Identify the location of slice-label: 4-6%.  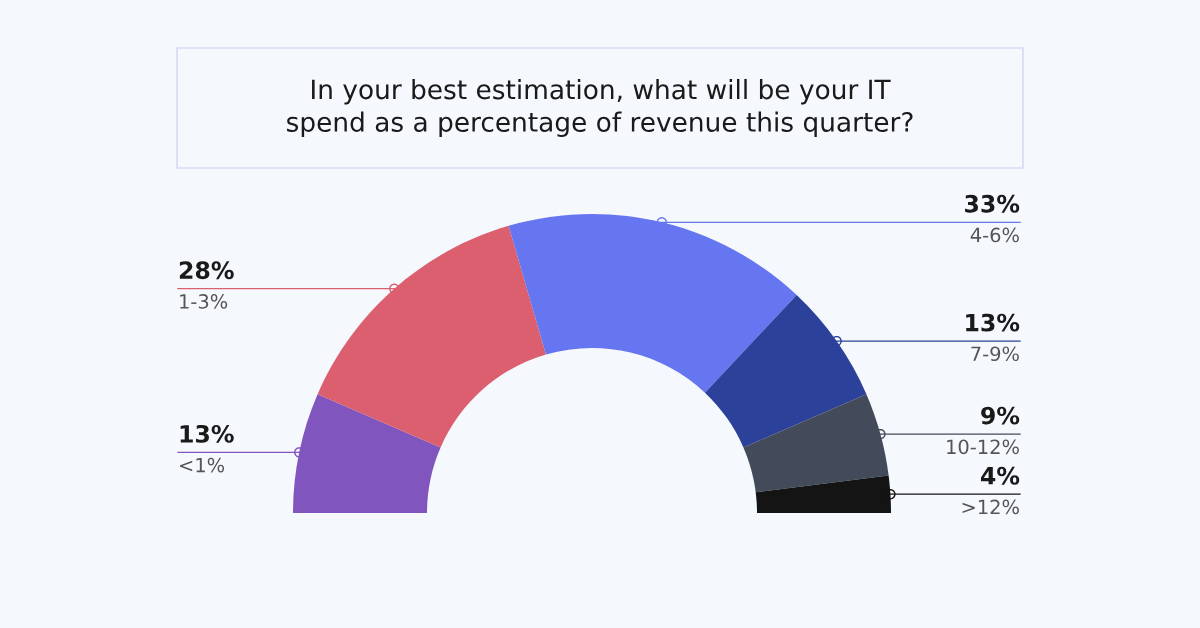
(994, 235).